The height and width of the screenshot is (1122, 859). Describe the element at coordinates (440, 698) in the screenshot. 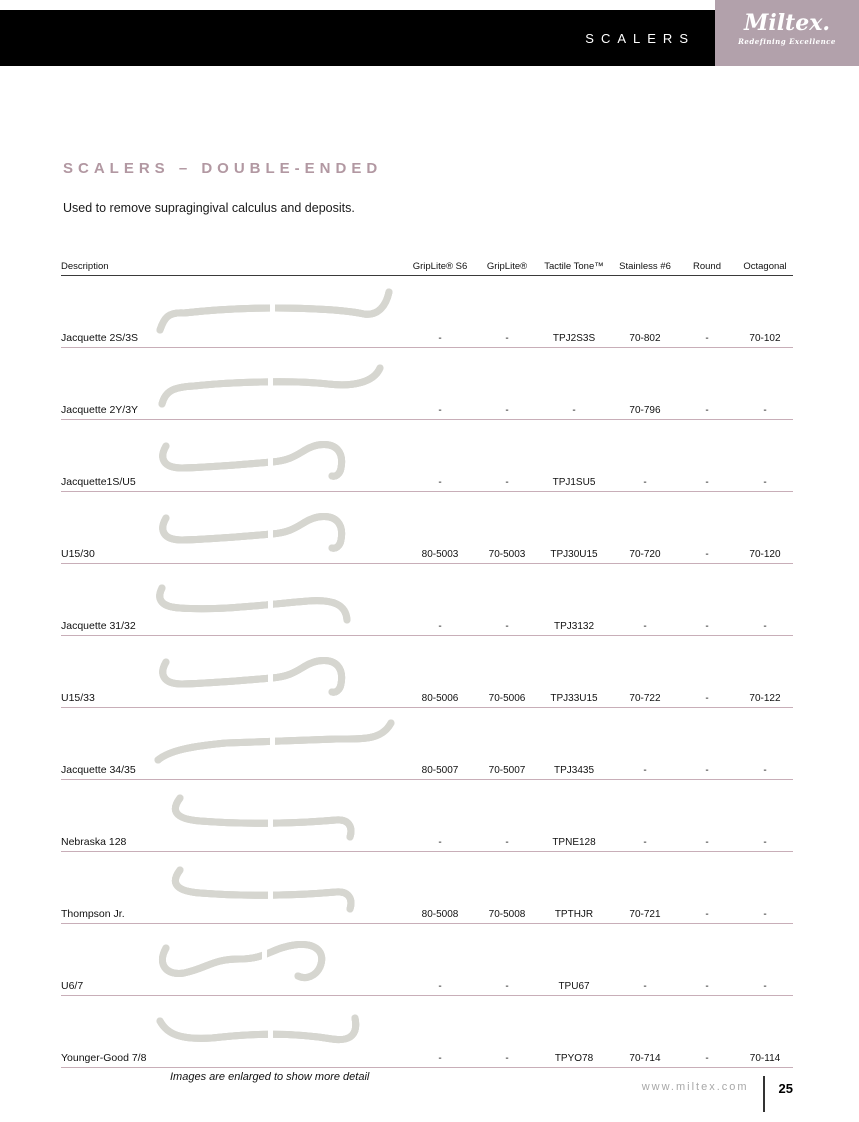

I see `cell-griplite-s6: 80-5006` at that location.